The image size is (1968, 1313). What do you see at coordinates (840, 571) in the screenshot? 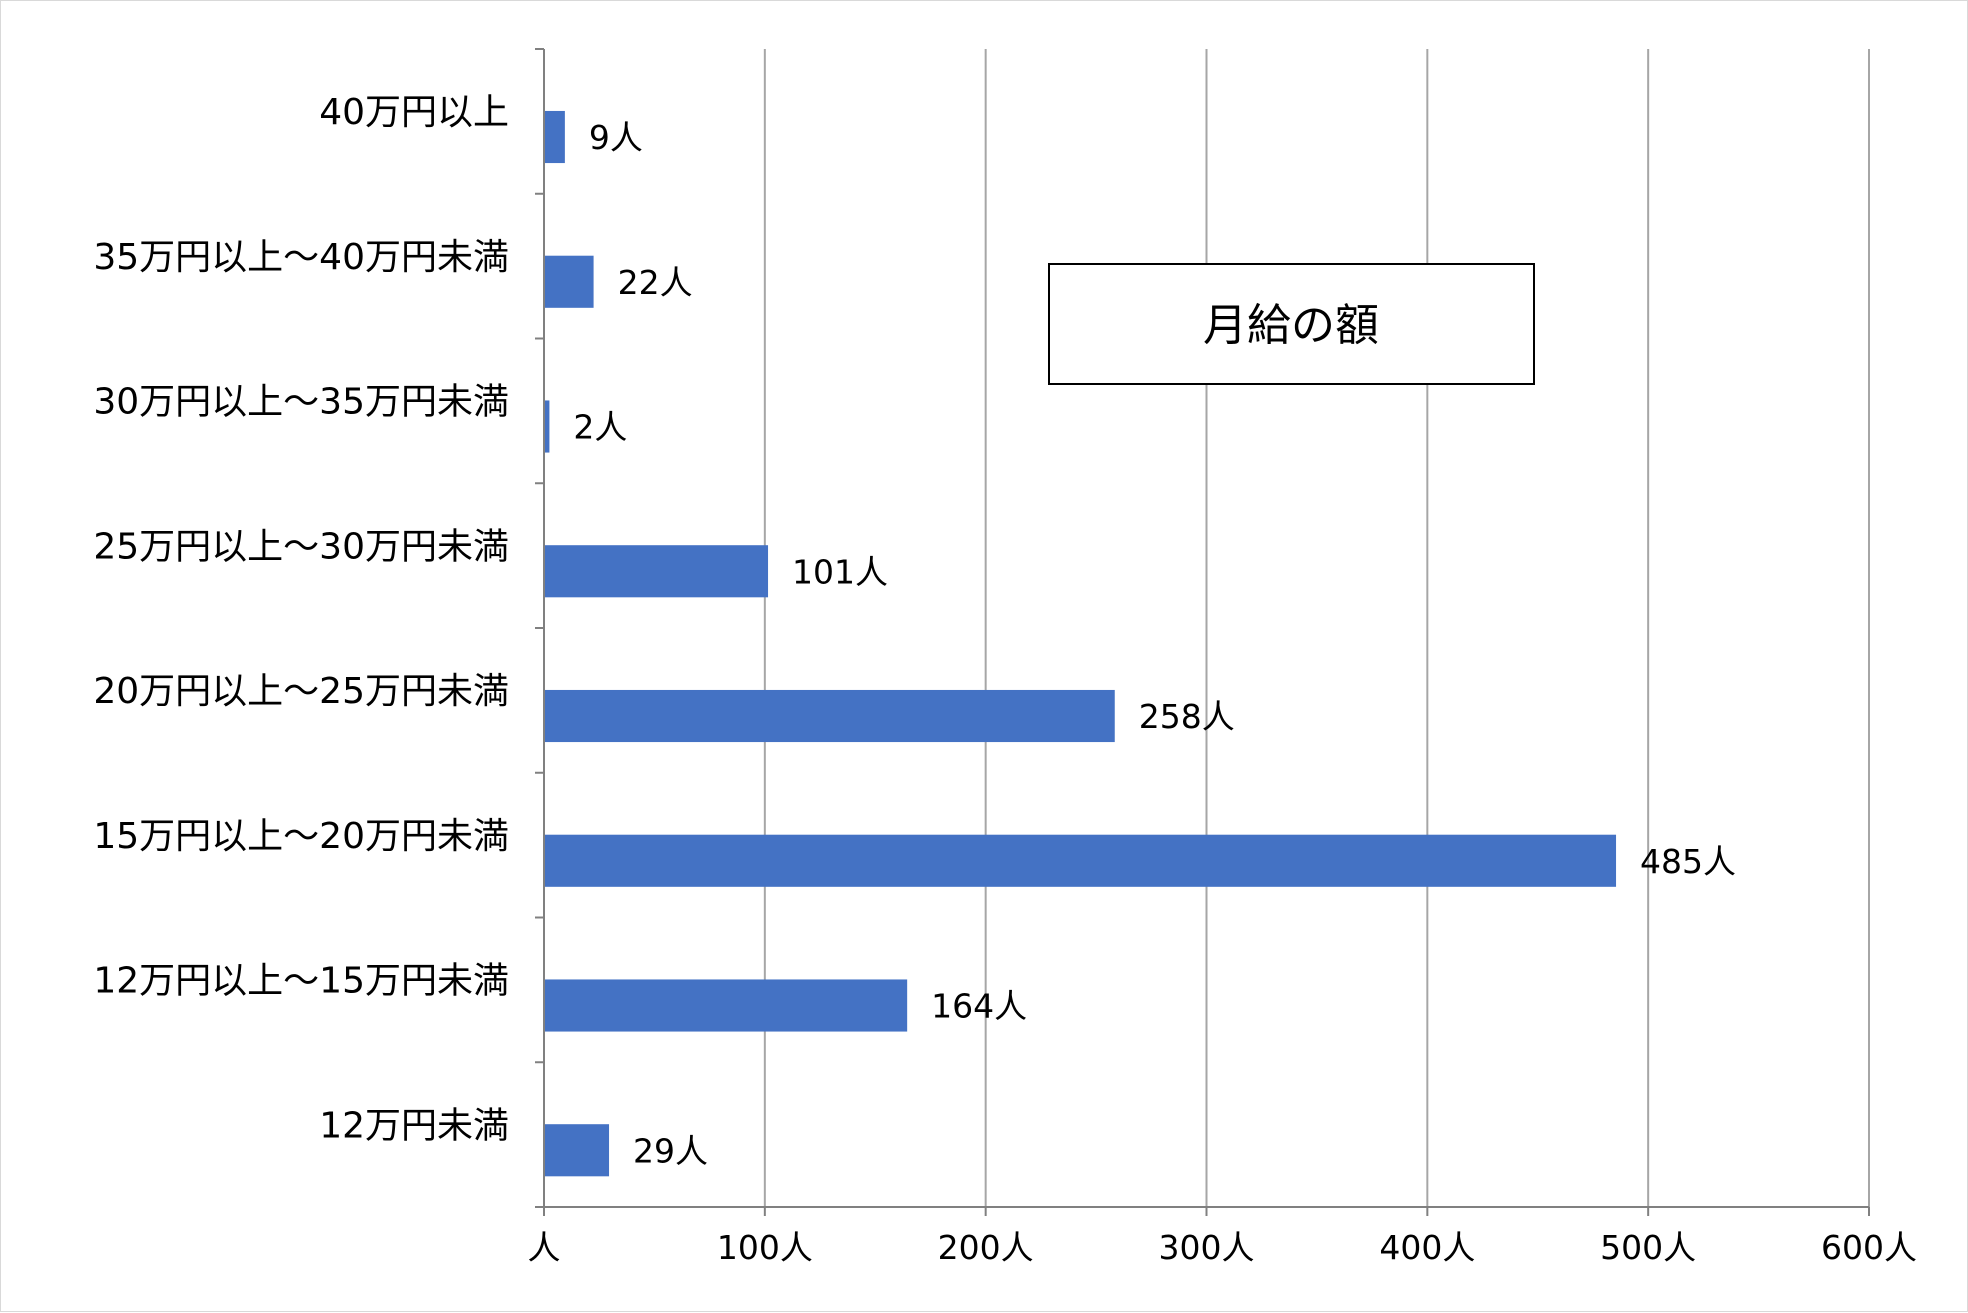
I see `data-label-3: 101人` at bounding box center [840, 571].